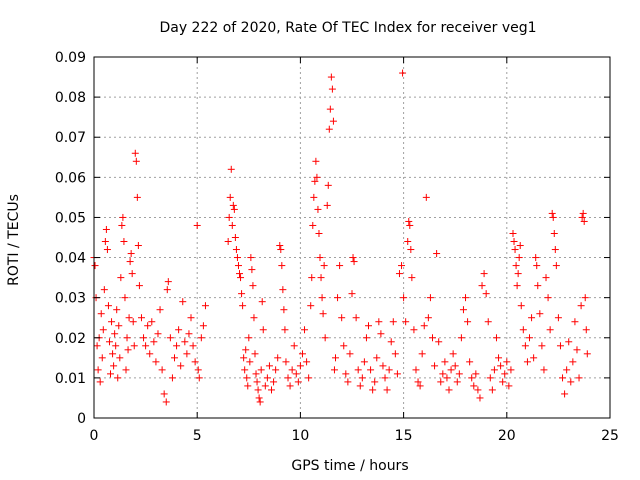 This screenshot has height=480, width=640. What do you see at coordinates (70, 379) in the screenshot?
I see `y-tick-label: 0.01` at bounding box center [70, 379].